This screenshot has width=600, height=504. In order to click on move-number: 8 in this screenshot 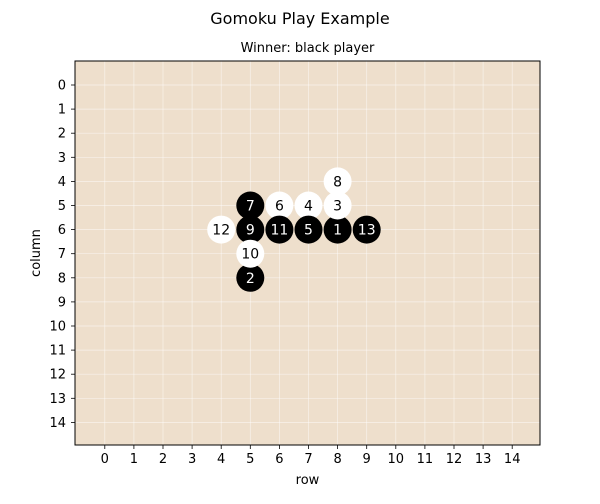, I will do `click(337, 182)`.